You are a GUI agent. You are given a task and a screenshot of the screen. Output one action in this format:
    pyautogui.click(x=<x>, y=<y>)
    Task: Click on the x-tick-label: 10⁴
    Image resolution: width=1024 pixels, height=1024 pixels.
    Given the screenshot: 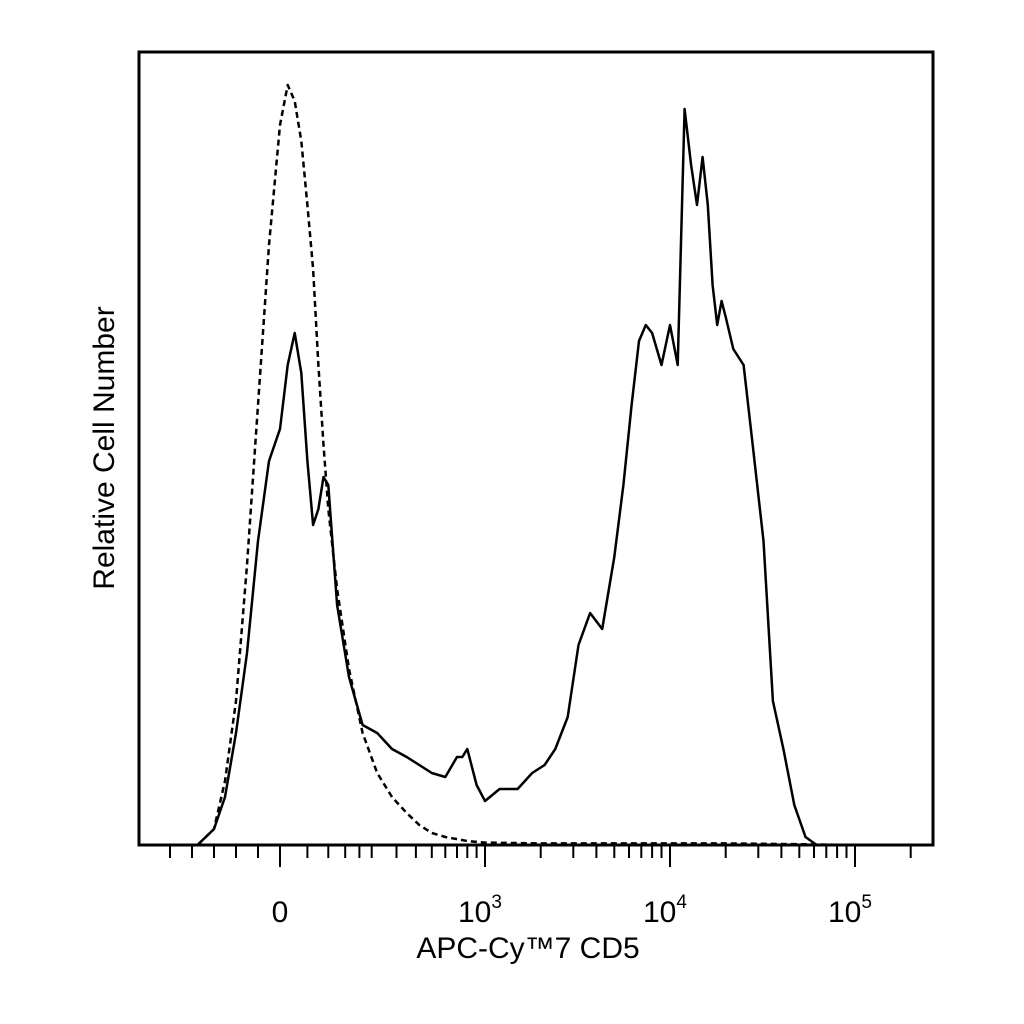 What is the action you would take?
    pyautogui.click(x=665, y=910)
    